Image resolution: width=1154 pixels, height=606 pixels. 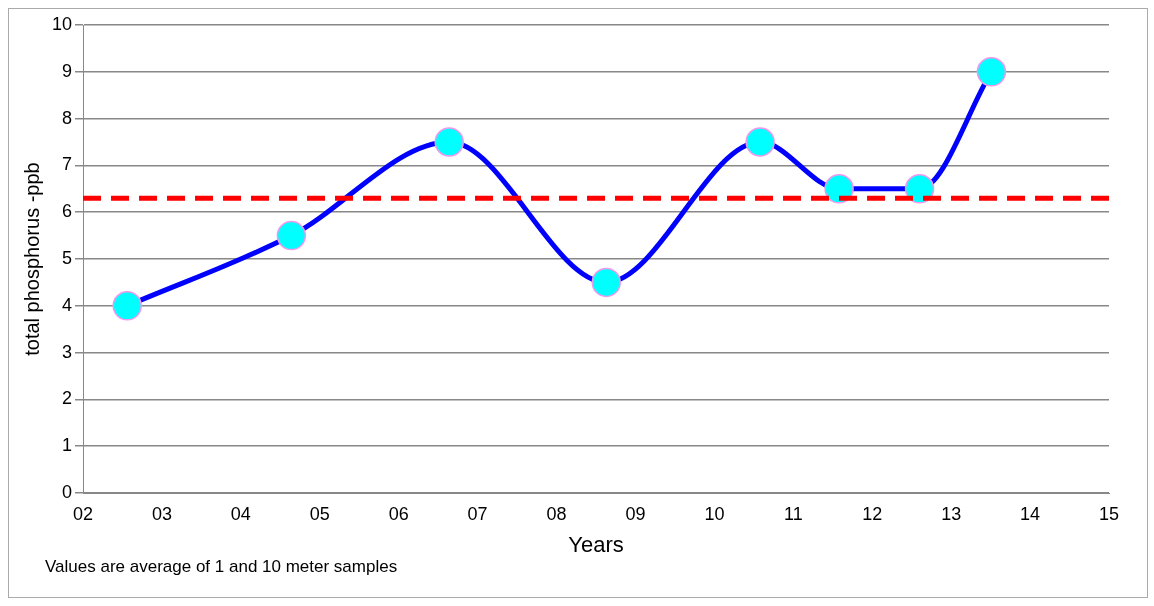 What do you see at coordinates (596, 544) in the screenshot?
I see `x-axis-title: Years` at bounding box center [596, 544].